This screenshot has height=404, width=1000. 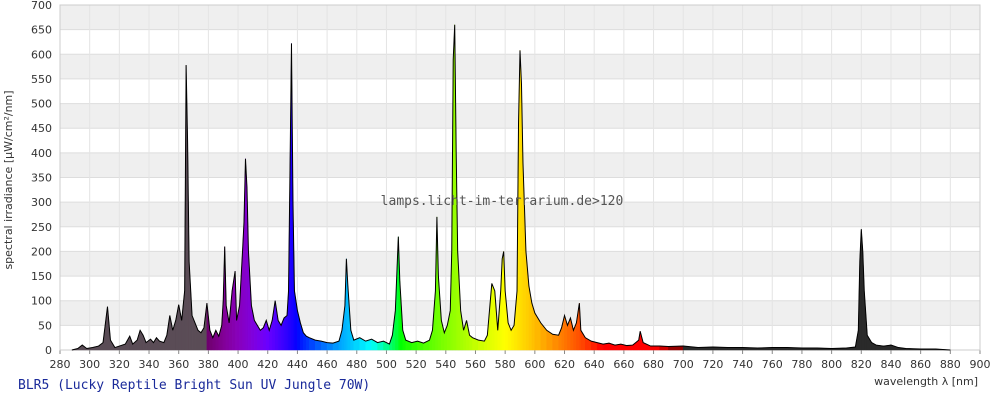 I want to click on x-tick-label: 540, so click(x=445, y=364).